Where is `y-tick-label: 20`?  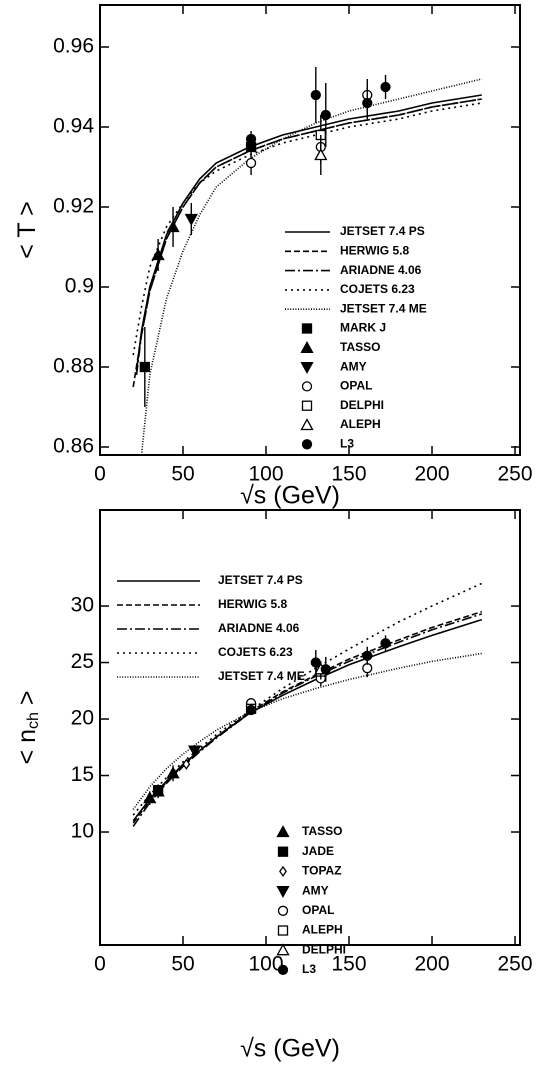 y-tick-label: 20 is located at coordinates (82, 718).